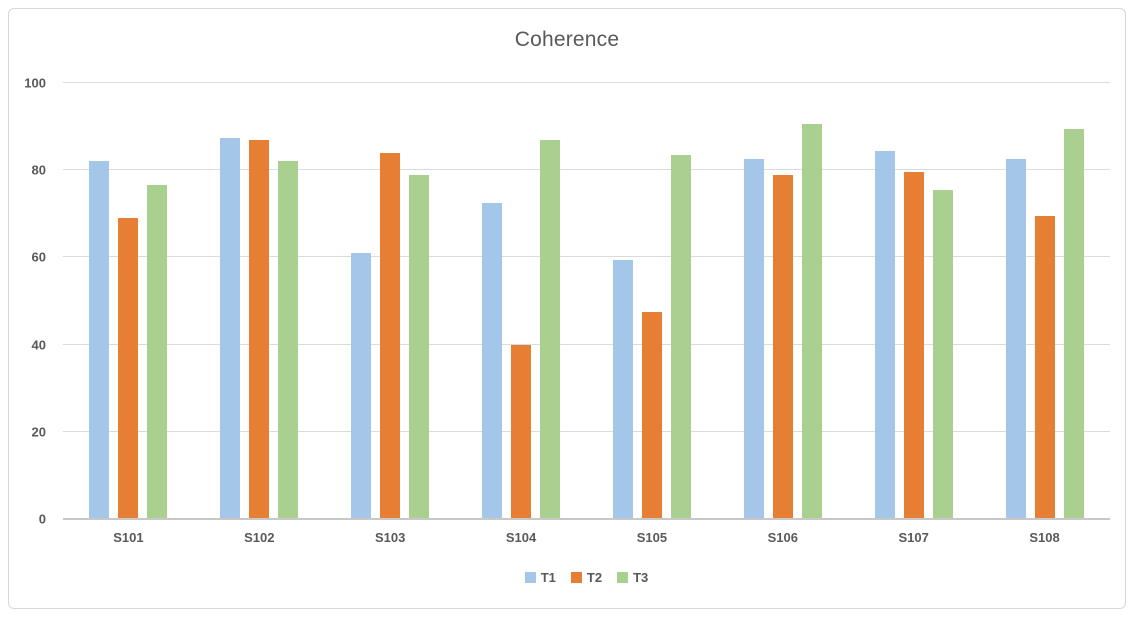 The height and width of the screenshot is (621, 1135). Describe the element at coordinates (521, 301) in the screenshot. I see `bar-group-S104` at that location.